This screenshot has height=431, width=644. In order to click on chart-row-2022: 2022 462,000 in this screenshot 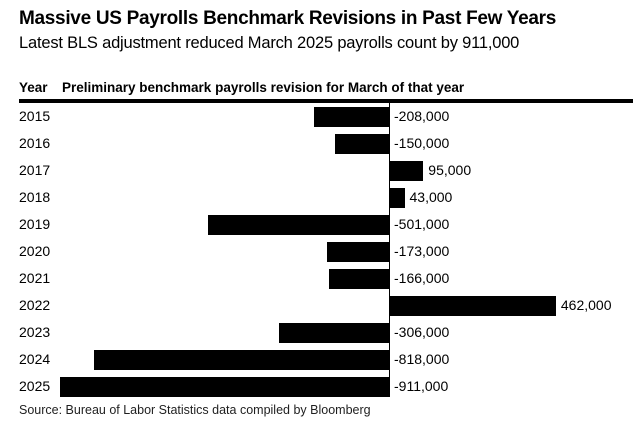, I will do `click(322, 305)`.